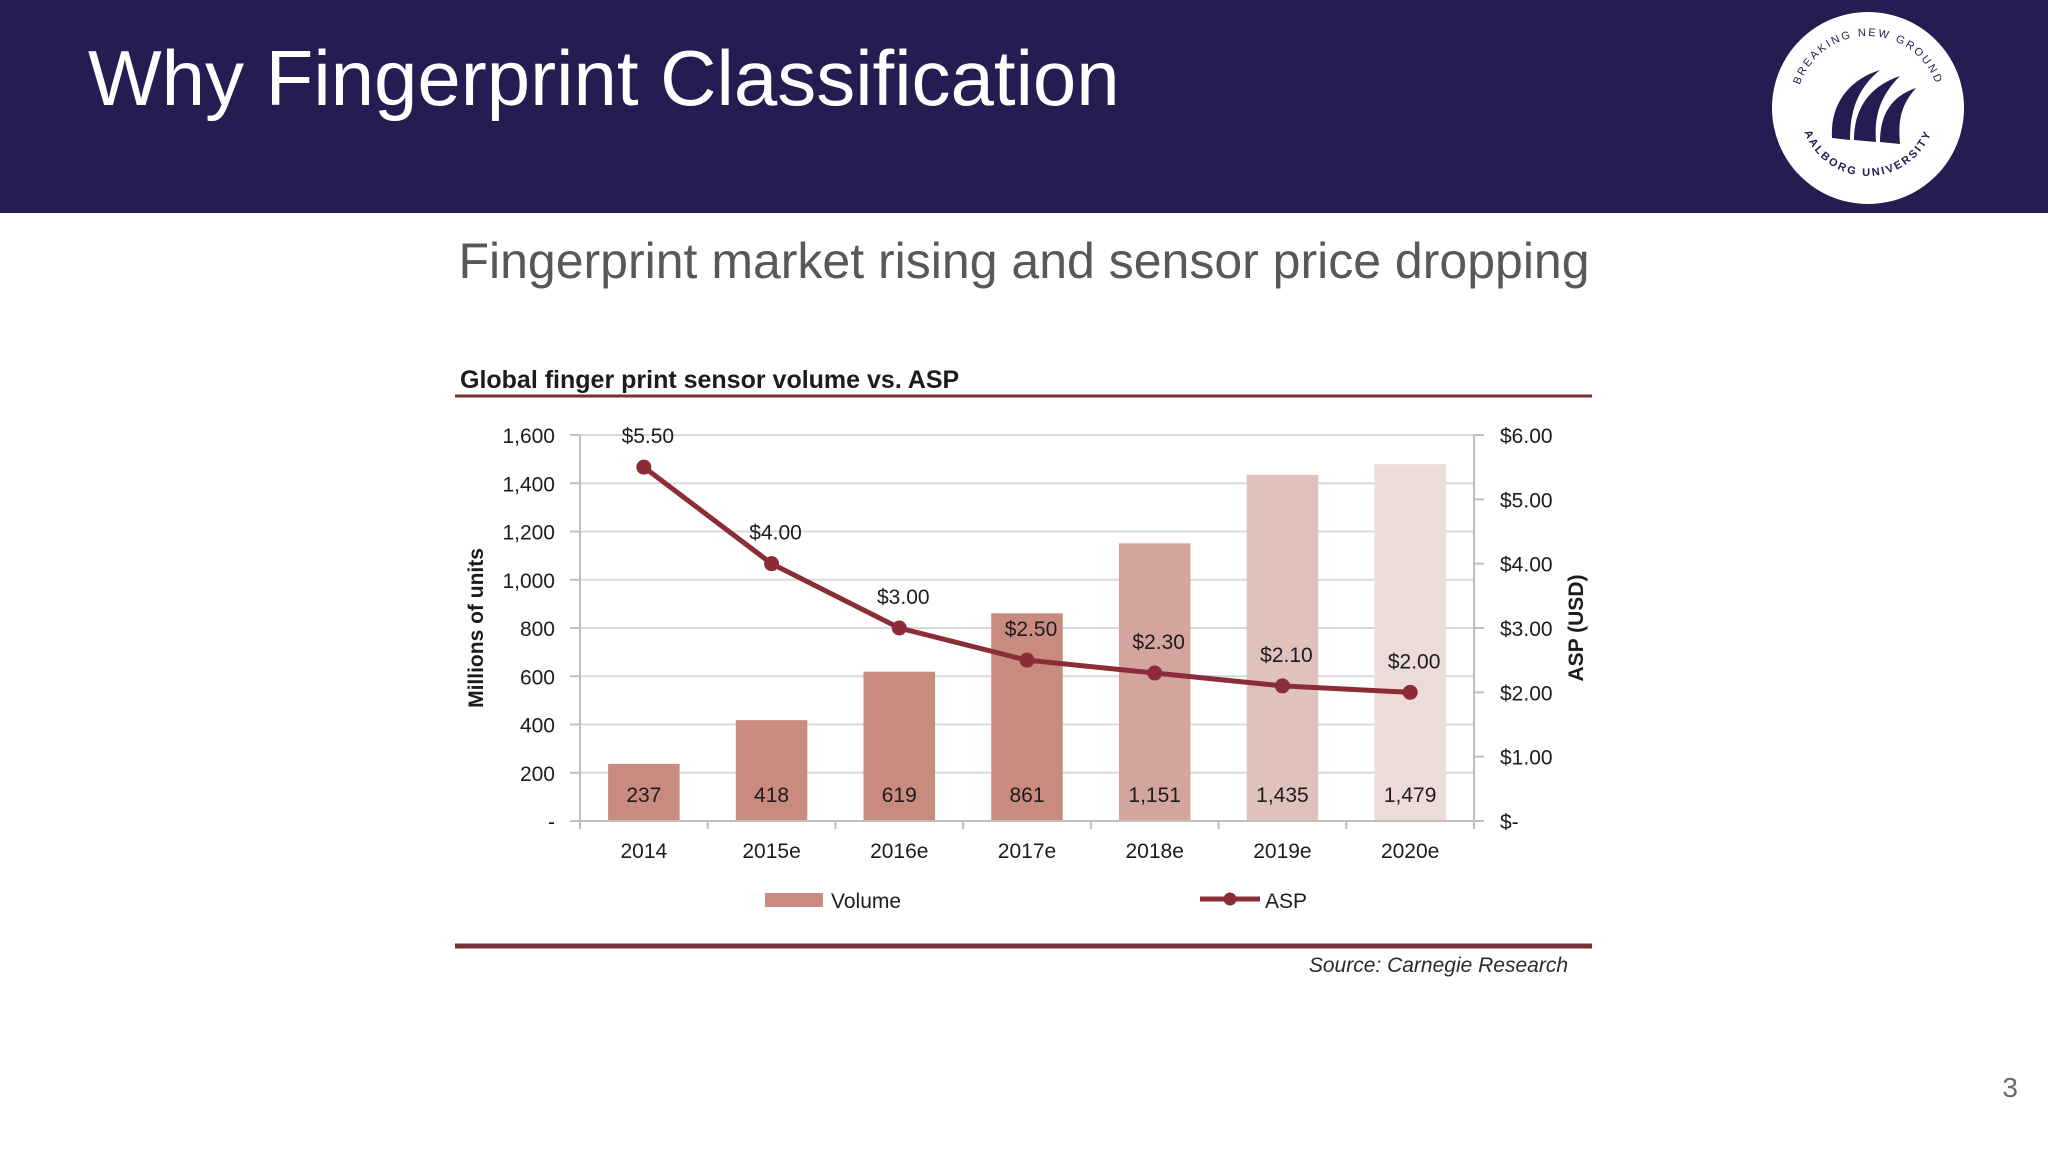  Describe the element at coordinates (1027, 851) in the screenshot. I see `x-tick-label: 2017e` at that location.